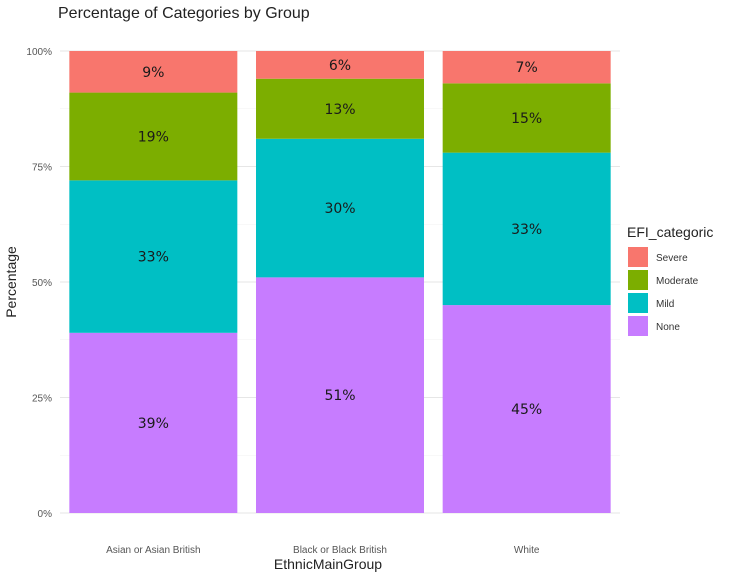  I want to click on legend-label-severe: Severe, so click(672, 258).